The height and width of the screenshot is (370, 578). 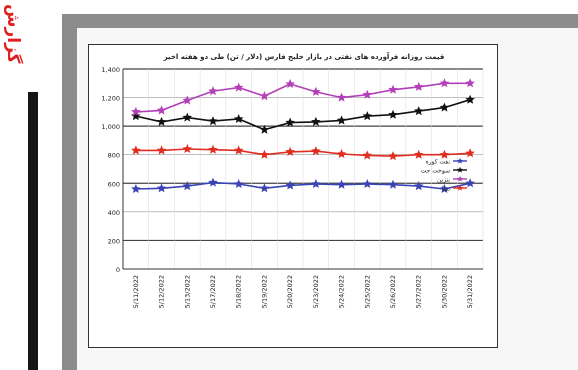 I want to click on x-tick-label: 5/30/2022, so click(x=444, y=291).